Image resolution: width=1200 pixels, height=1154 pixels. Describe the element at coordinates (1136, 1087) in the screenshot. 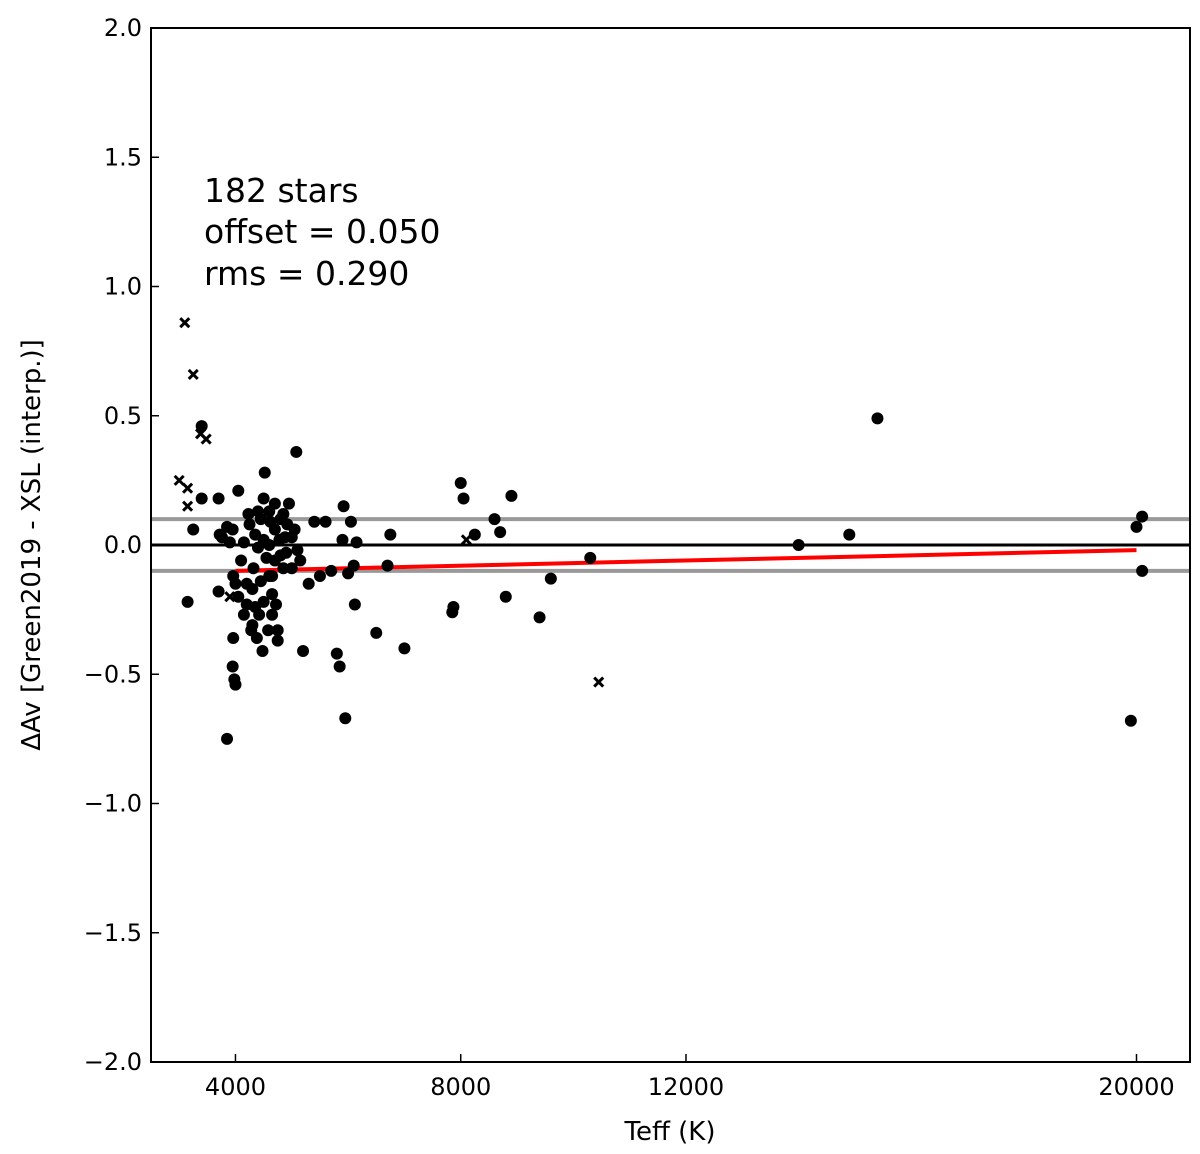

I see `x-tick-label: 20000` at that location.